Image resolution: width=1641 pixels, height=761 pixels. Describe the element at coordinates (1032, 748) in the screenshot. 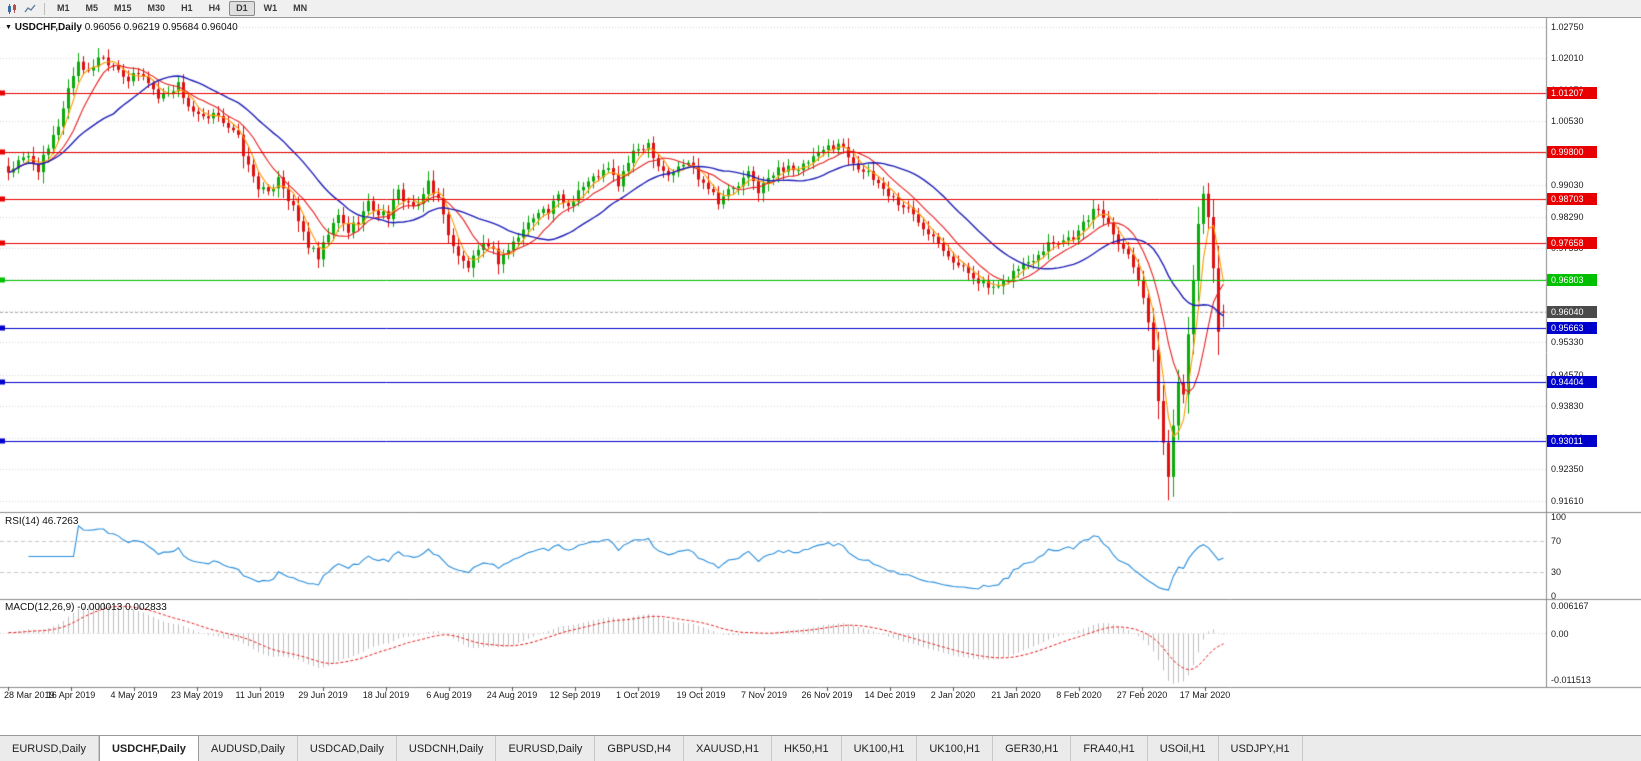

I see `chart-tab-ger30-h1: GER30,H1` at that location.